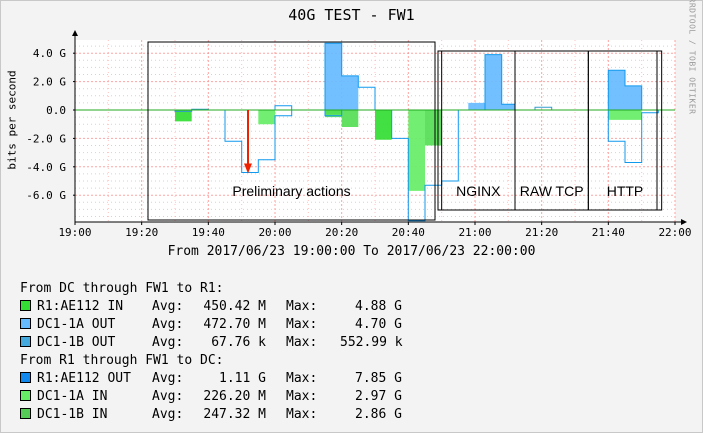  I want to click on x-axis-arrow, so click(684, 222).